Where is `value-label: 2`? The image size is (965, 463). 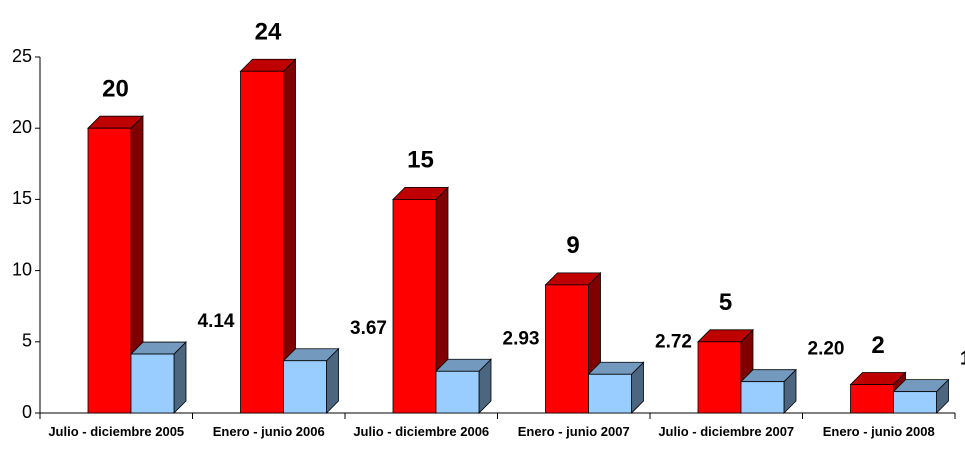
value-label: 2 is located at coordinates (877, 345).